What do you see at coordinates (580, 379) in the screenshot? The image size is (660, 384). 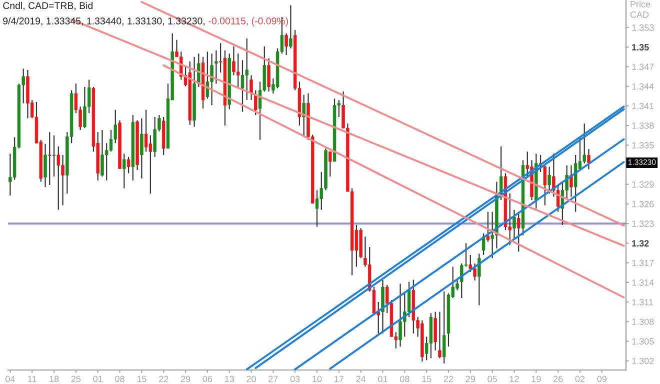 I see `x-tick-label: 02` at bounding box center [580, 379].